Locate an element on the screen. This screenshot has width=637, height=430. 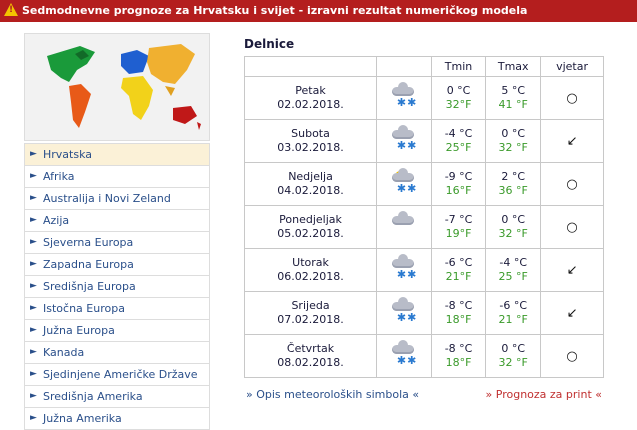
print-link: » Prognoza za print « is located at coordinates (543, 394).